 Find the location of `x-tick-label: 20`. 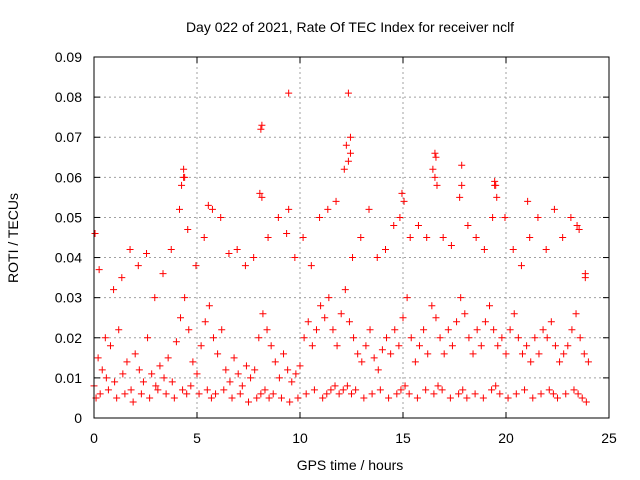

x-tick-label: 20 is located at coordinates (506, 438).